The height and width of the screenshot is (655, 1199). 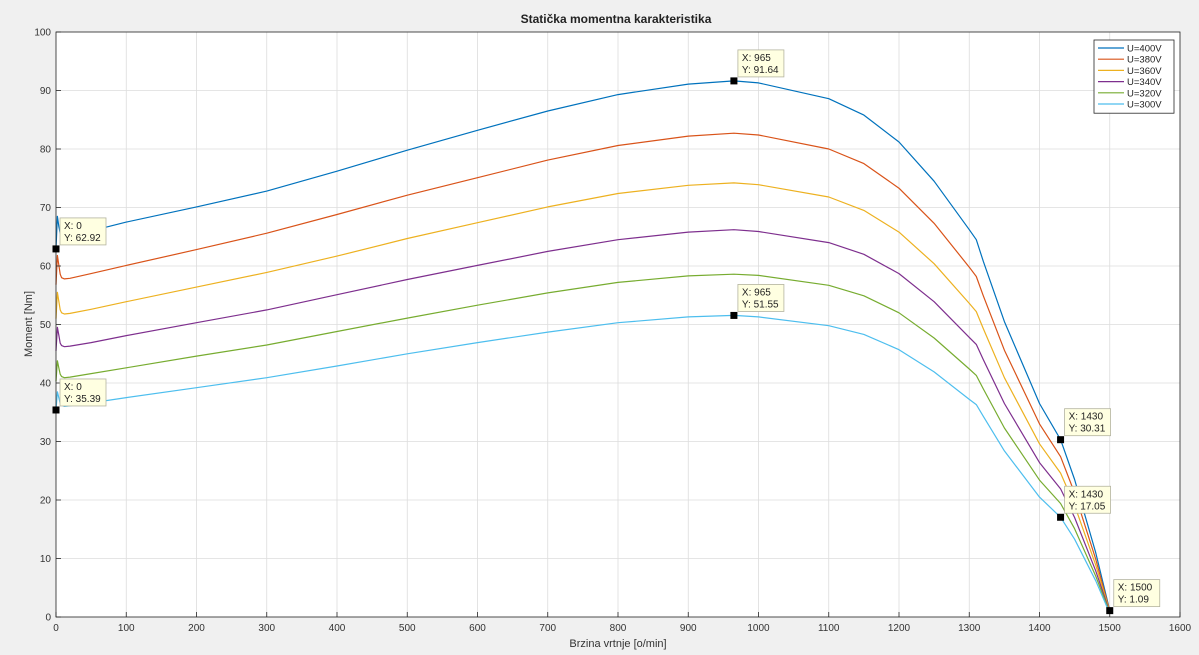 What do you see at coordinates (1144, 71) in the screenshot?
I see `legend-label: U=360V` at bounding box center [1144, 71].